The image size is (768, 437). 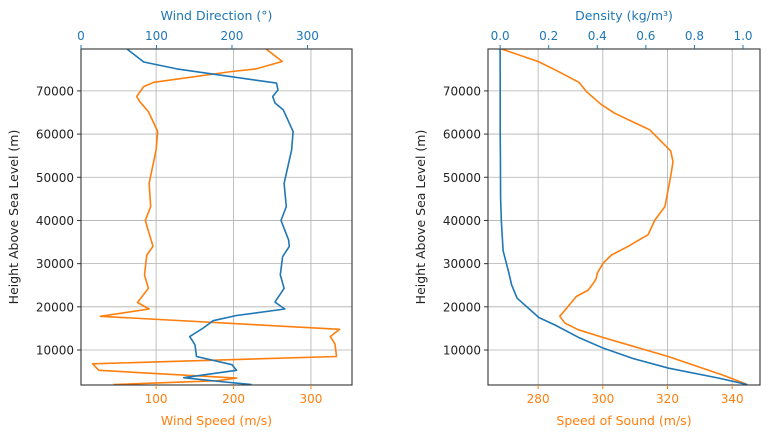 What do you see at coordinates (217, 15) in the screenshot?
I see `top-axis-label: Wind Direction (°)` at bounding box center [217, 15].